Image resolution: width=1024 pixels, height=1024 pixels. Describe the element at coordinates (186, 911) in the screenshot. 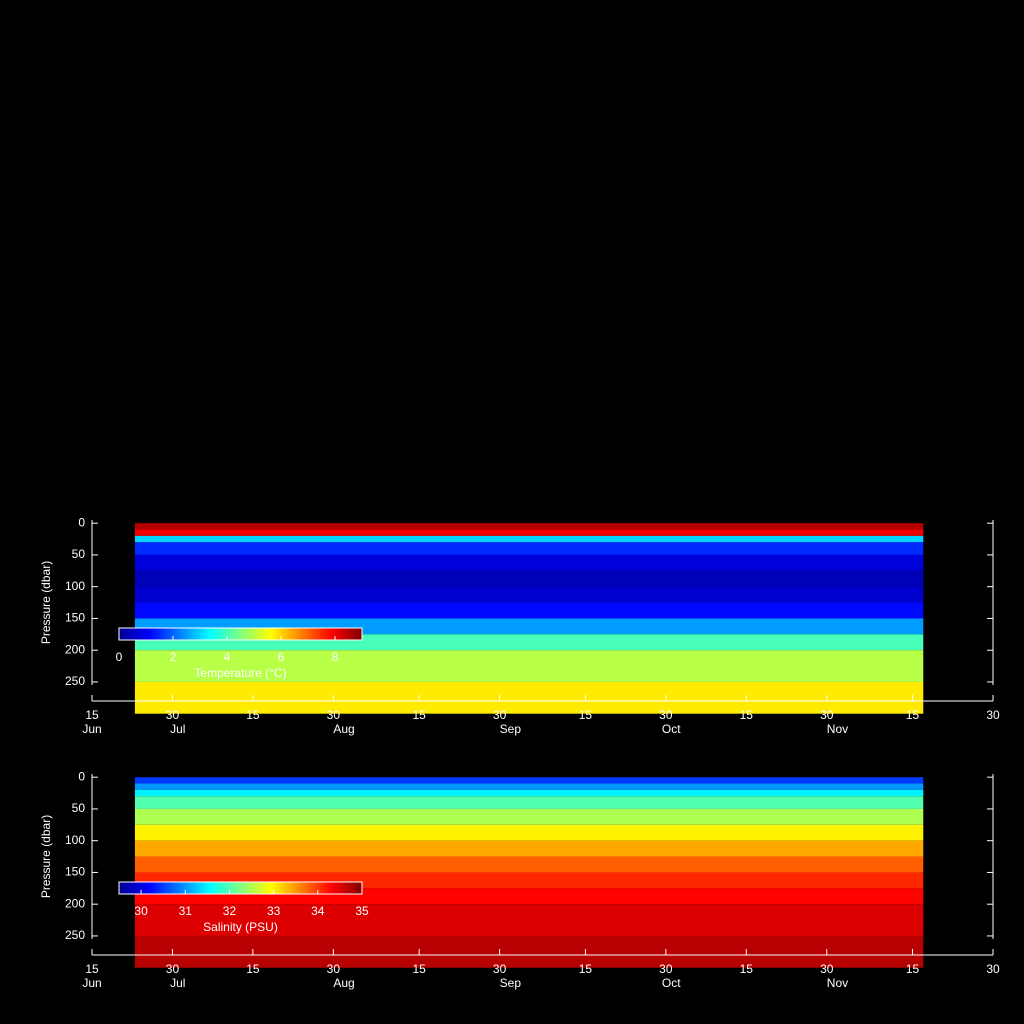

I see `colorbar-tick-label: 31` at that location.